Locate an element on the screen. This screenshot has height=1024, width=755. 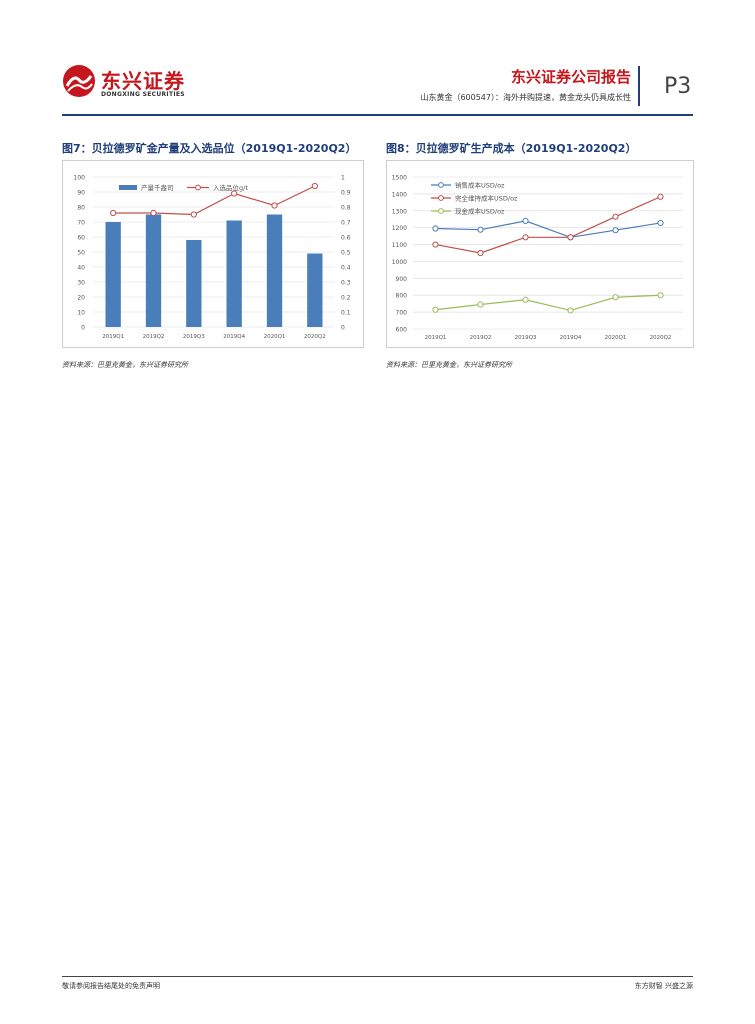
legend-swatch-bar is located at coordinates (128, 187).